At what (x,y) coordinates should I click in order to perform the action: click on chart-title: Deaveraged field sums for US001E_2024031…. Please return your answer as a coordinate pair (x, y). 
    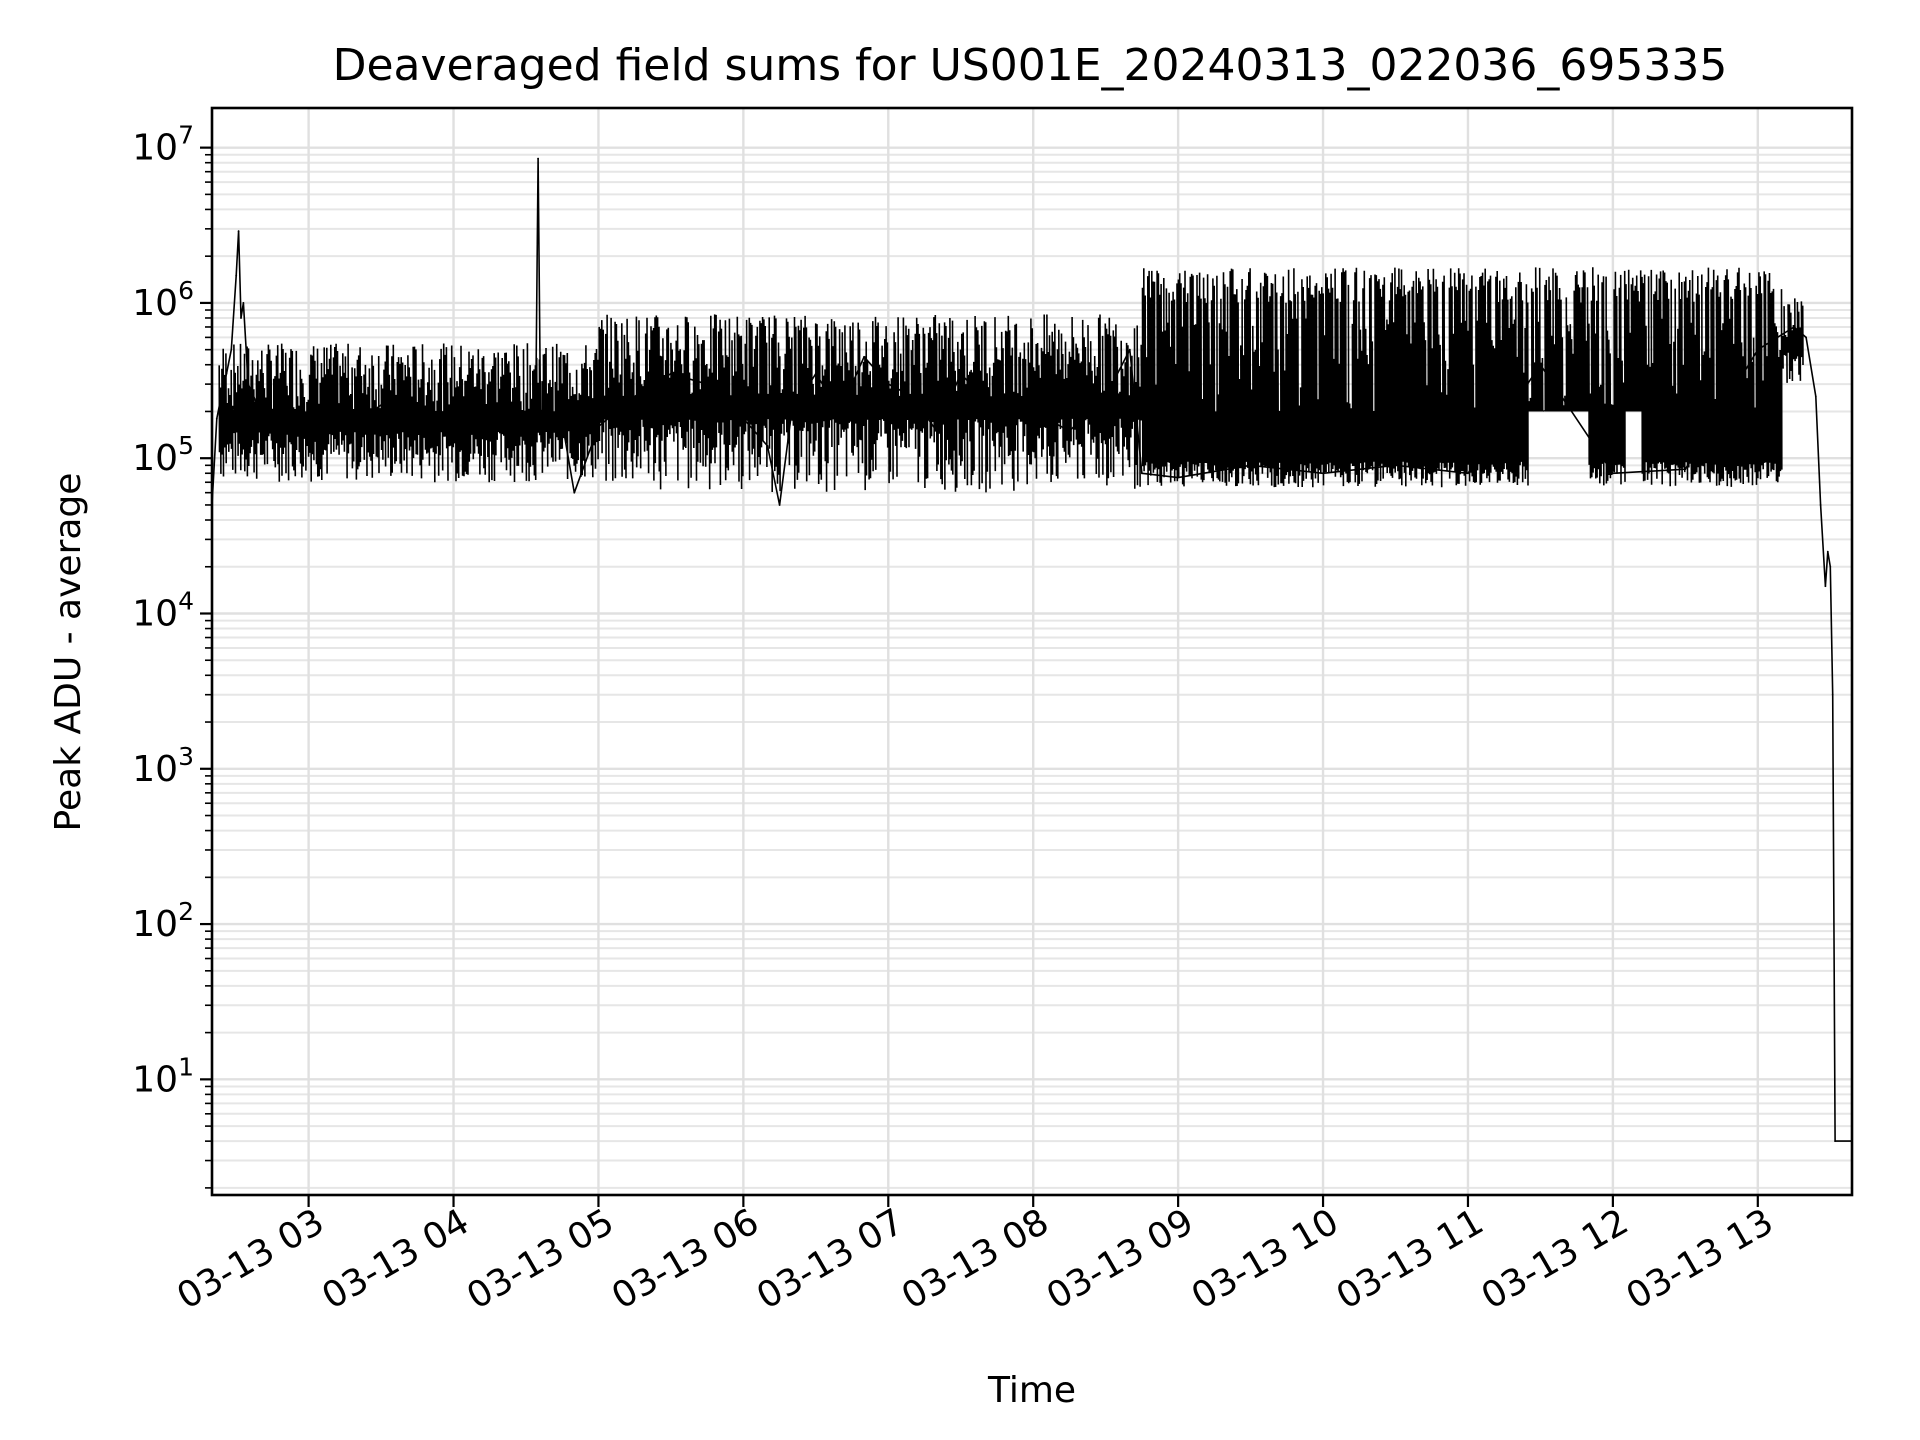
    Looking at the image, I should click on (1030, 65).